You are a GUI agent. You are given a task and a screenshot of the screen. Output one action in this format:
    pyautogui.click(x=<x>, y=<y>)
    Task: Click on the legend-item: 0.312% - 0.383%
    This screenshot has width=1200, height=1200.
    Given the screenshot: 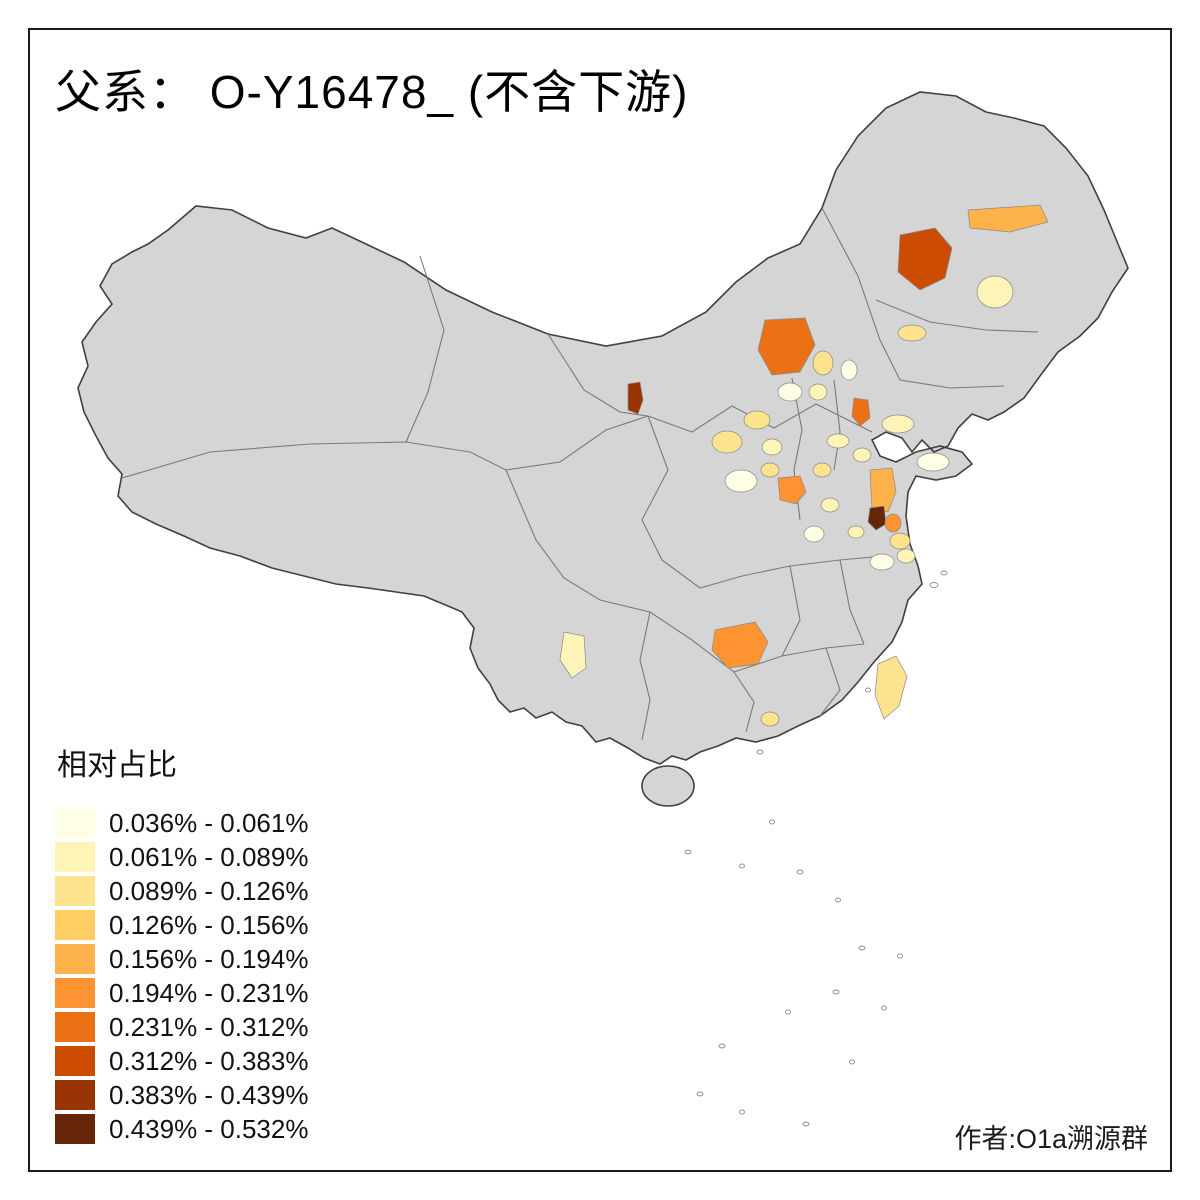 What is the action you would take?
    pyautogui.click(x=181, y=1061)
    